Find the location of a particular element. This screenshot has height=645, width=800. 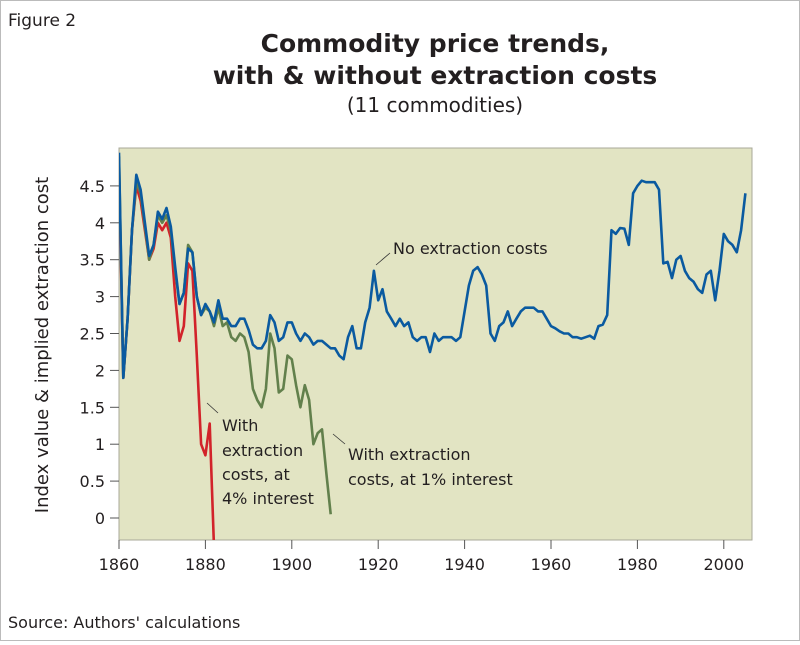

x-tick-label: 2000 is located at coordinates (723, 564).